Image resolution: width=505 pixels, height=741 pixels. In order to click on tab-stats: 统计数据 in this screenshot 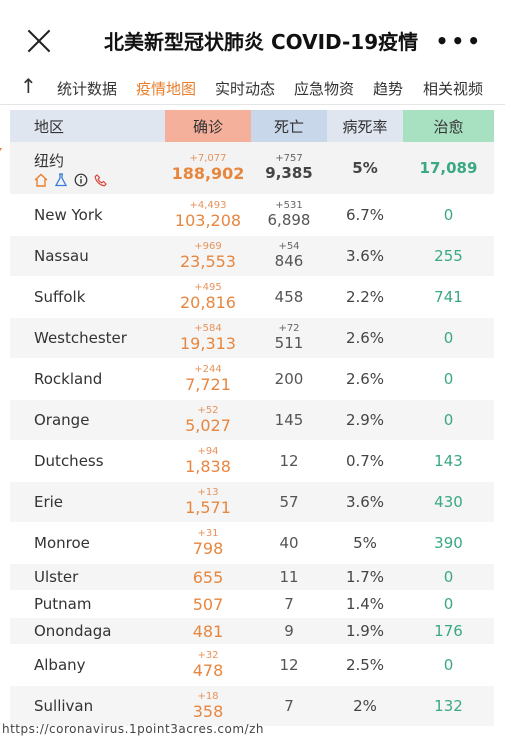, I will do `click(87, 89)`.